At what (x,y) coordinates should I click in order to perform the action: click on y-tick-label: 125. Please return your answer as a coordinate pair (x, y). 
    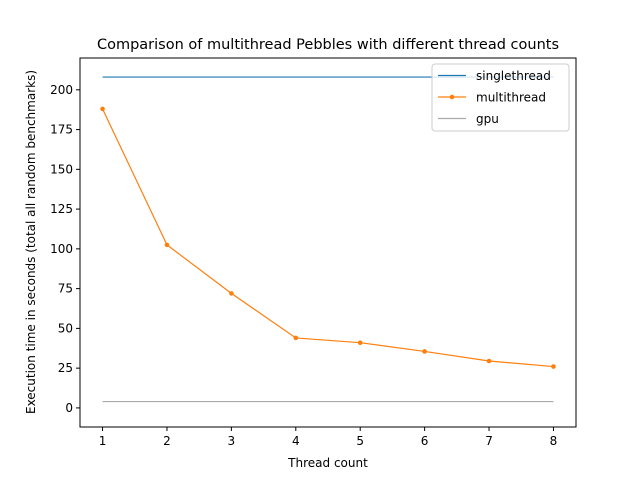
    Looking at the image, I should click on (61, 209).